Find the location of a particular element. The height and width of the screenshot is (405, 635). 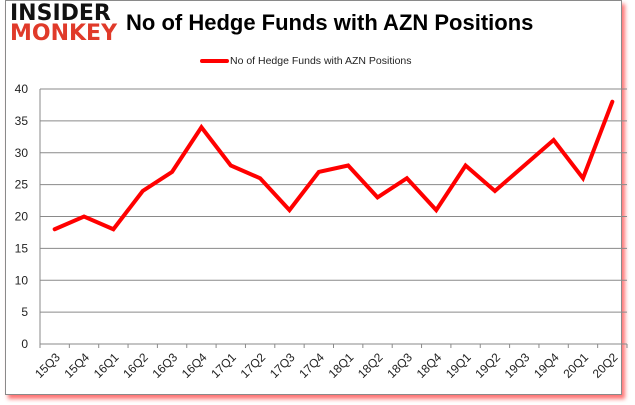

y-tick-label: 15 is located at coordinates (22, 248).